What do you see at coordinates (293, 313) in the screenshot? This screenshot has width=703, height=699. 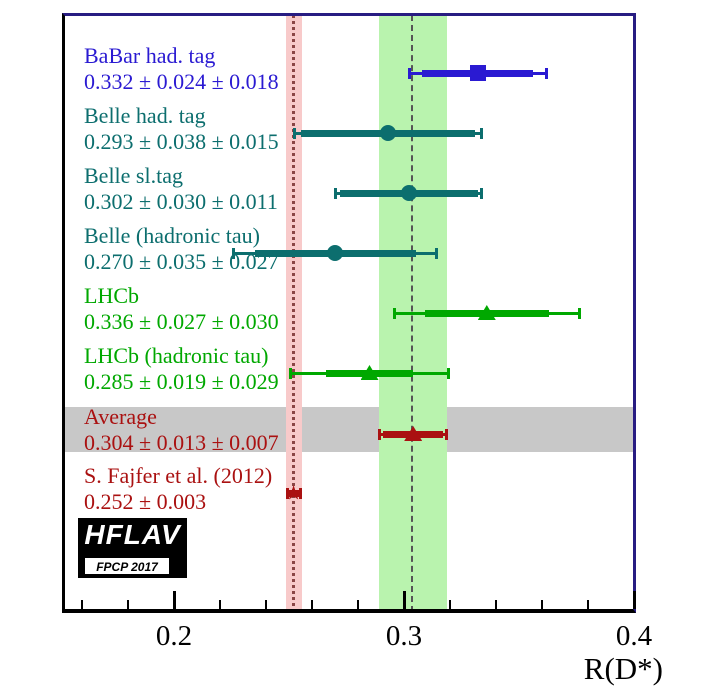 I see `theory-prediction-band-center-line` at bounding box center [293, 313].